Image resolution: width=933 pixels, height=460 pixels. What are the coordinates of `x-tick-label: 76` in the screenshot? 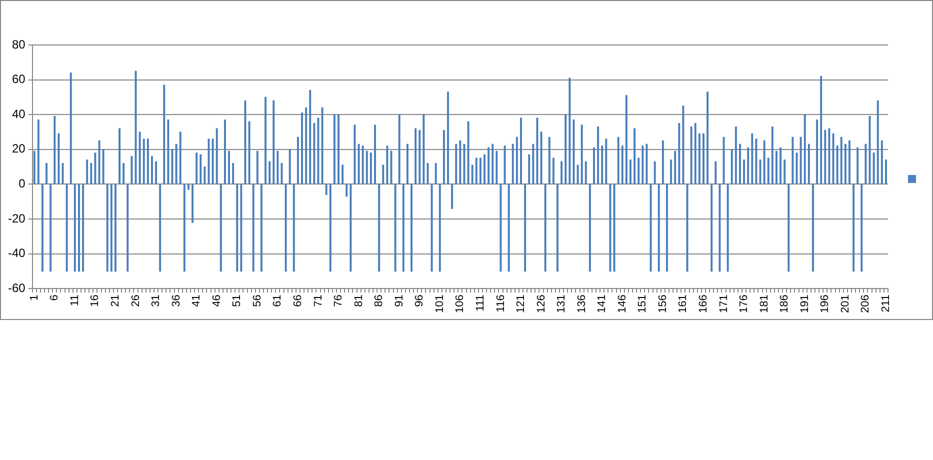 It's located at (338, 300).